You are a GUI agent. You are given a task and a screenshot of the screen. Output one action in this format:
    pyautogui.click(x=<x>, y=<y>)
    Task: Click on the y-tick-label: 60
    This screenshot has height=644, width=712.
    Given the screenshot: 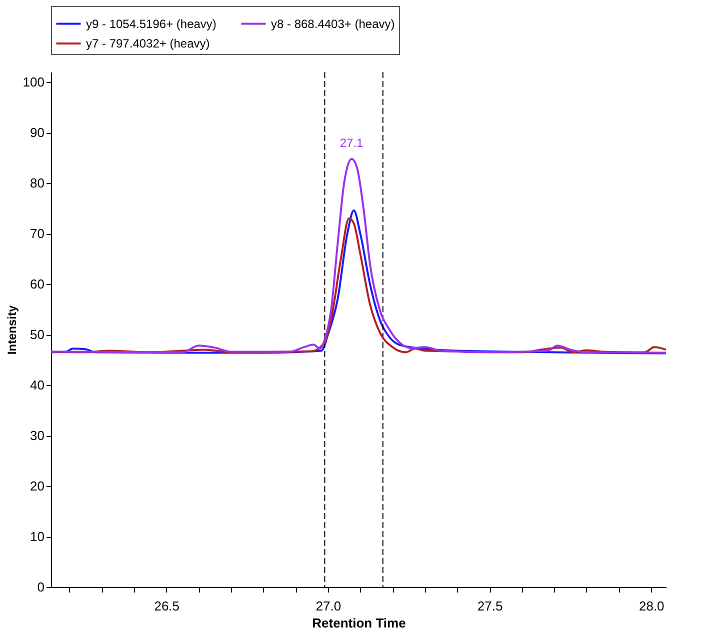 What is the action you would take?
    pyautogui.click(x=37, y=284)
    